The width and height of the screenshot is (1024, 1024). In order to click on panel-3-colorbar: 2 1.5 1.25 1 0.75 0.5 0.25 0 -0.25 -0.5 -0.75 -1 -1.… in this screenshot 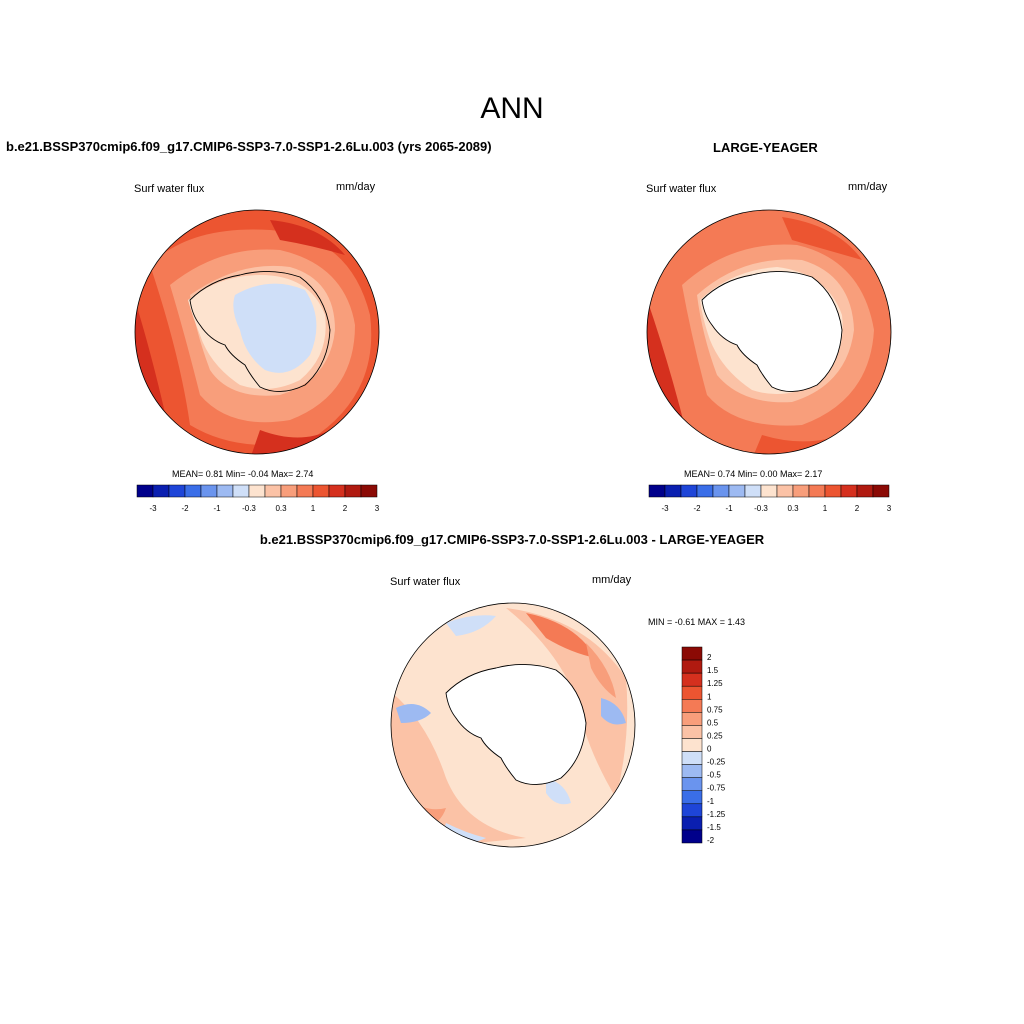, I will do `click(703, 745)`.